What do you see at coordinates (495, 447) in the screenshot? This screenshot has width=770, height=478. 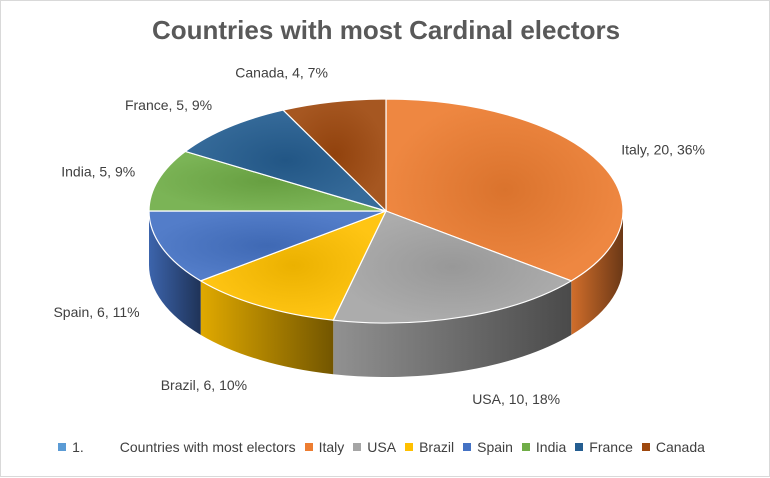 I see `legend-label-spain: Spain` at bounding box center [495, 447].